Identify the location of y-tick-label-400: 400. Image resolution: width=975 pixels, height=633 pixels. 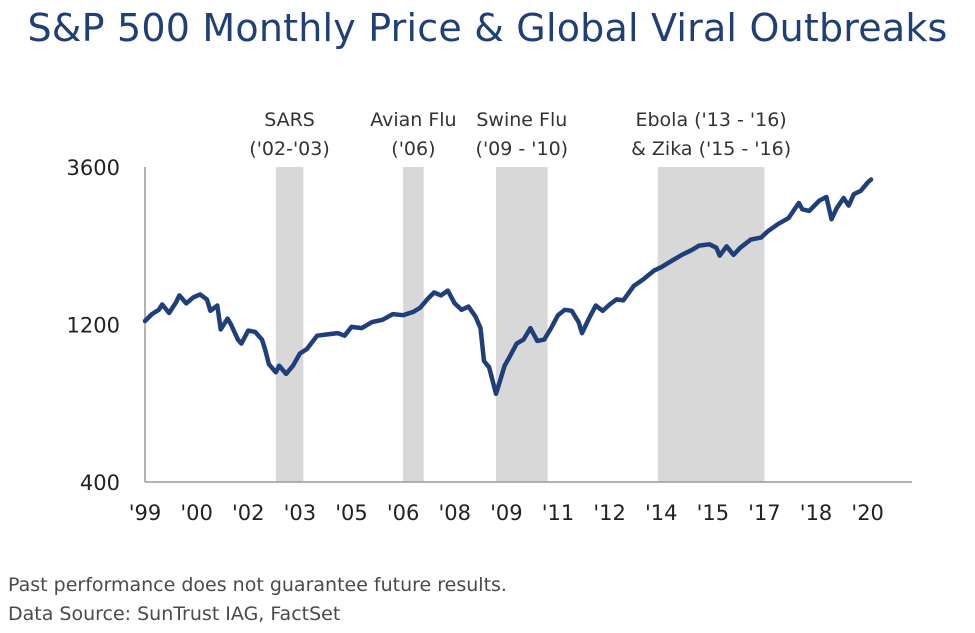
(100, 483).